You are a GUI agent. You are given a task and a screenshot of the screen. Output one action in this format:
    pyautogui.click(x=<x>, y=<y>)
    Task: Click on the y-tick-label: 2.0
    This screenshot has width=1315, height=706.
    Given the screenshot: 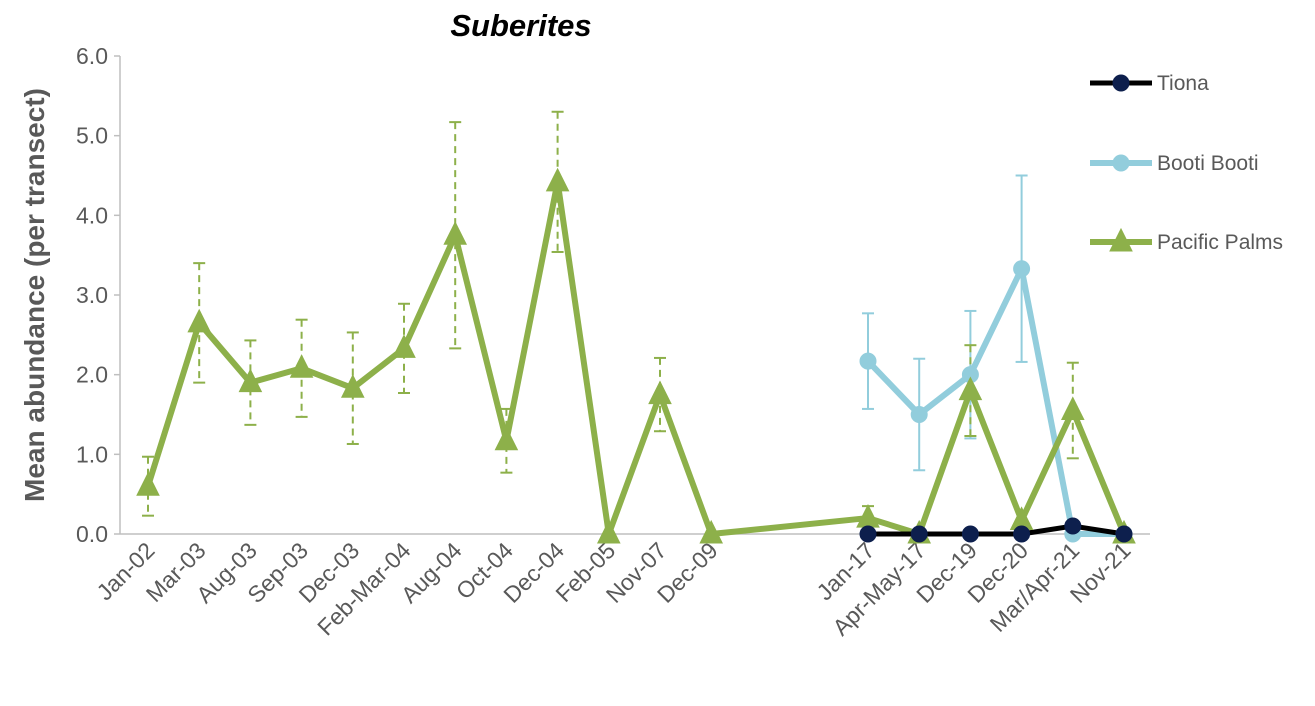 What is the action you would take?
    pyautogui.click(x=92, y=375)
    